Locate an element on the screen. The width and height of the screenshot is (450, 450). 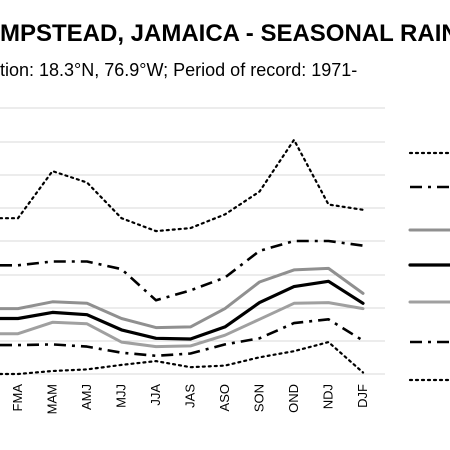
x-tick-label: MJJ is located at coordinates (121, 396).